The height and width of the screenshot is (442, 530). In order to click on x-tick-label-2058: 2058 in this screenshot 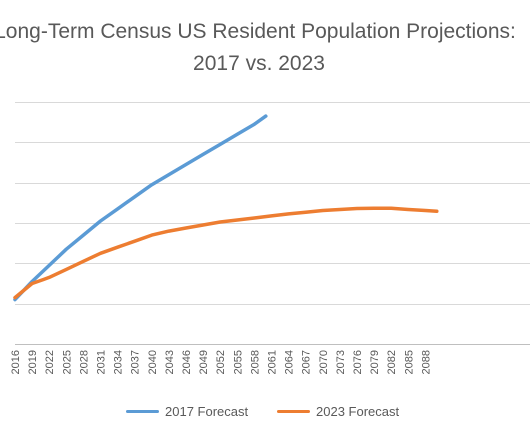, I will do `click(255, 362)`.